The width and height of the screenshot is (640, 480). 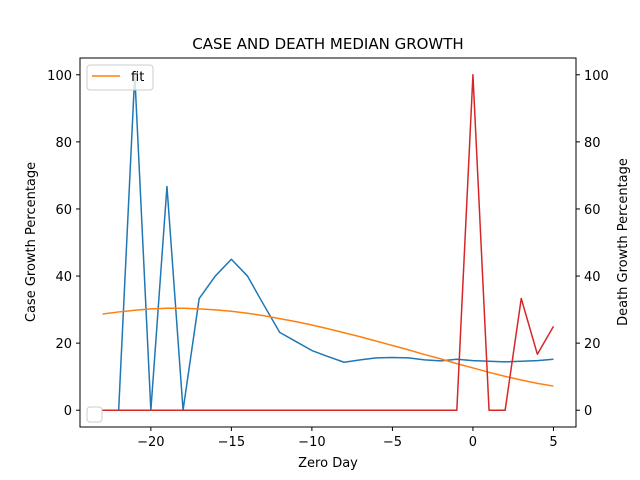 I want to click on legend-top-left: fit, so click(x=120, y=77).